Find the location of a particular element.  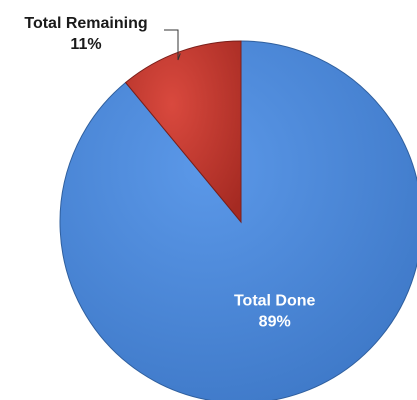

slice-label-total-remaining: Total Remaining is located at coordinates (85, 23).